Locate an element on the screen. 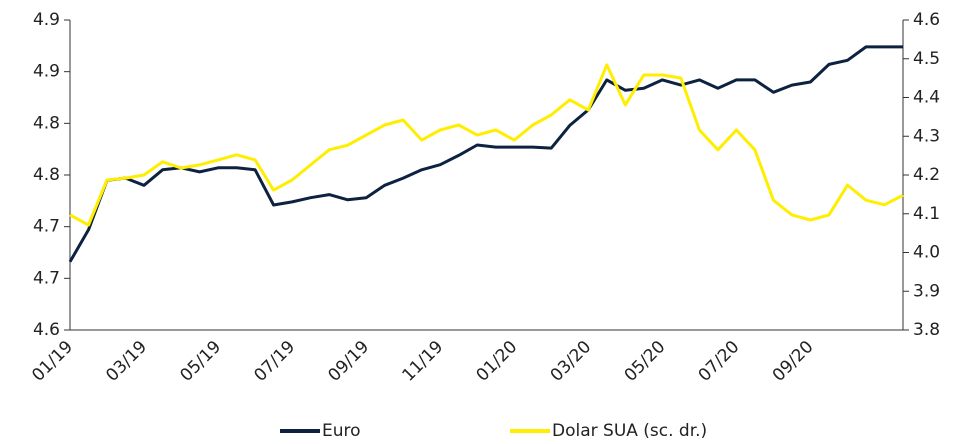 This screenshot has width=971, height=444. y2-tick-label: 4.0 is located at coordinates (926, 253).